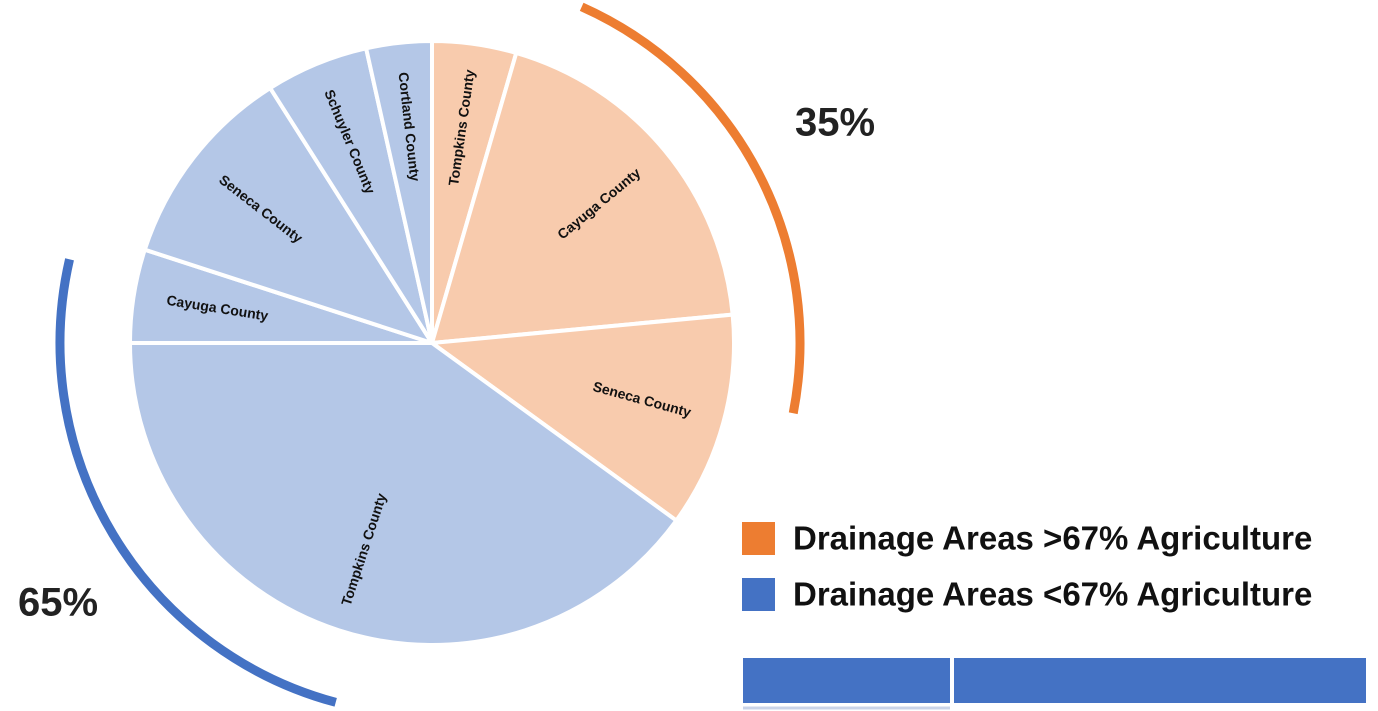  Describe the element at coordinates (1056, 680) in the screenshot. I see `table-header` at that location.